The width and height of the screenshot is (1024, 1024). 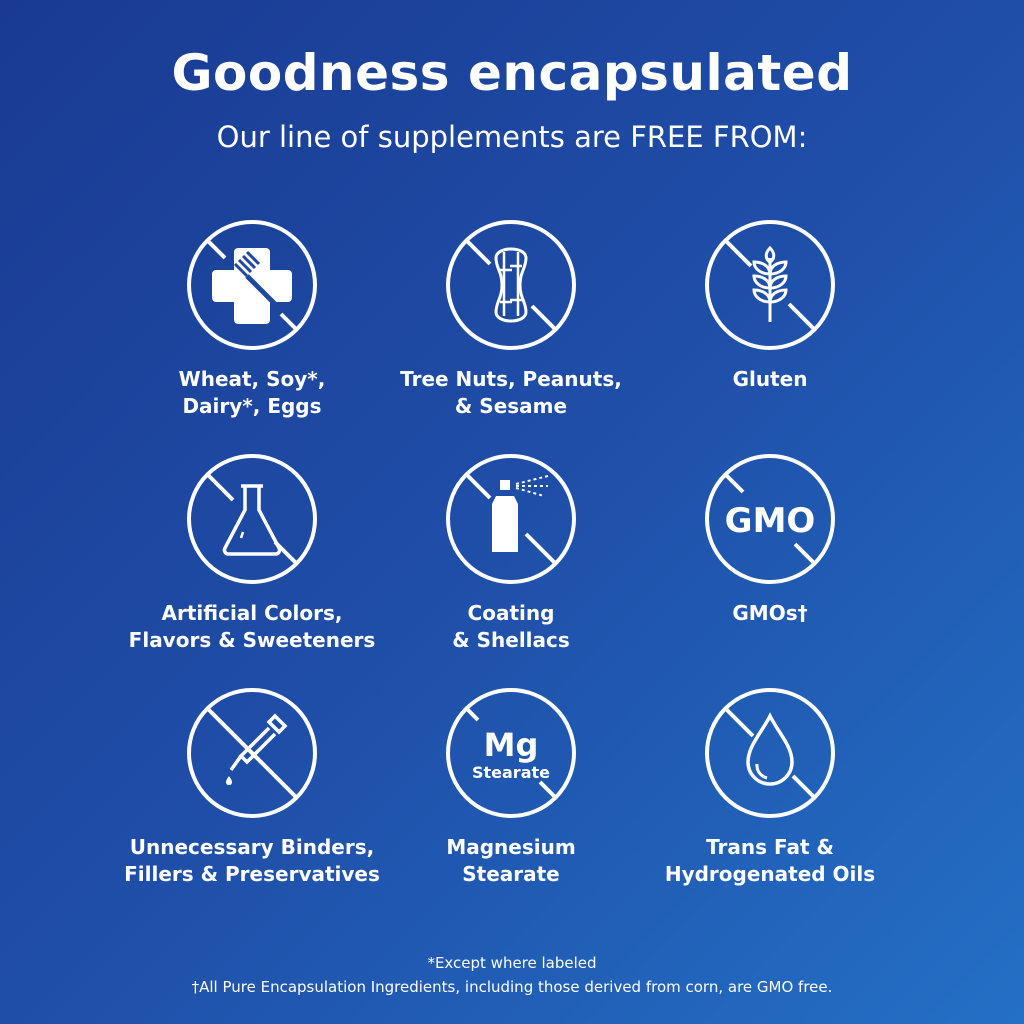 What do you see at coordinates (511, 772) in the screenshot?
I see `stearate-icon-text: Stearate` at bounding box center [511, 772].